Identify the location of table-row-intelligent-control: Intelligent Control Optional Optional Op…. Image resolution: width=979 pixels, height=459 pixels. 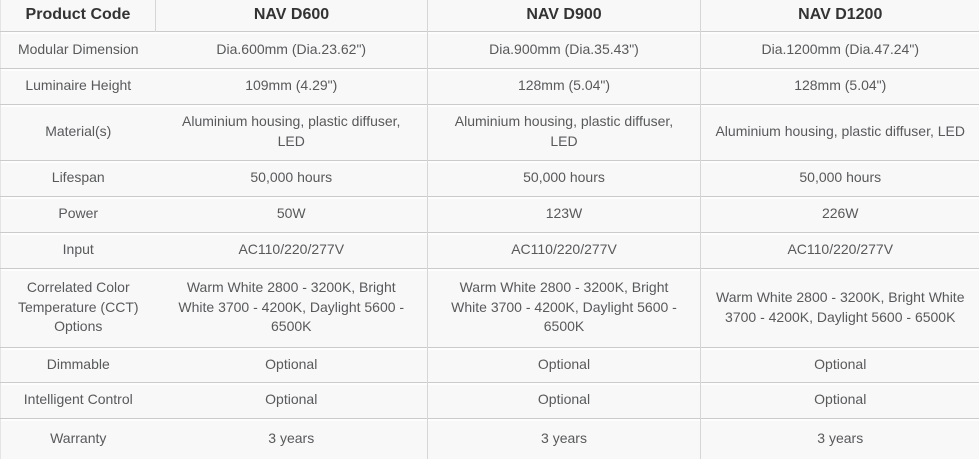
(489, 399).